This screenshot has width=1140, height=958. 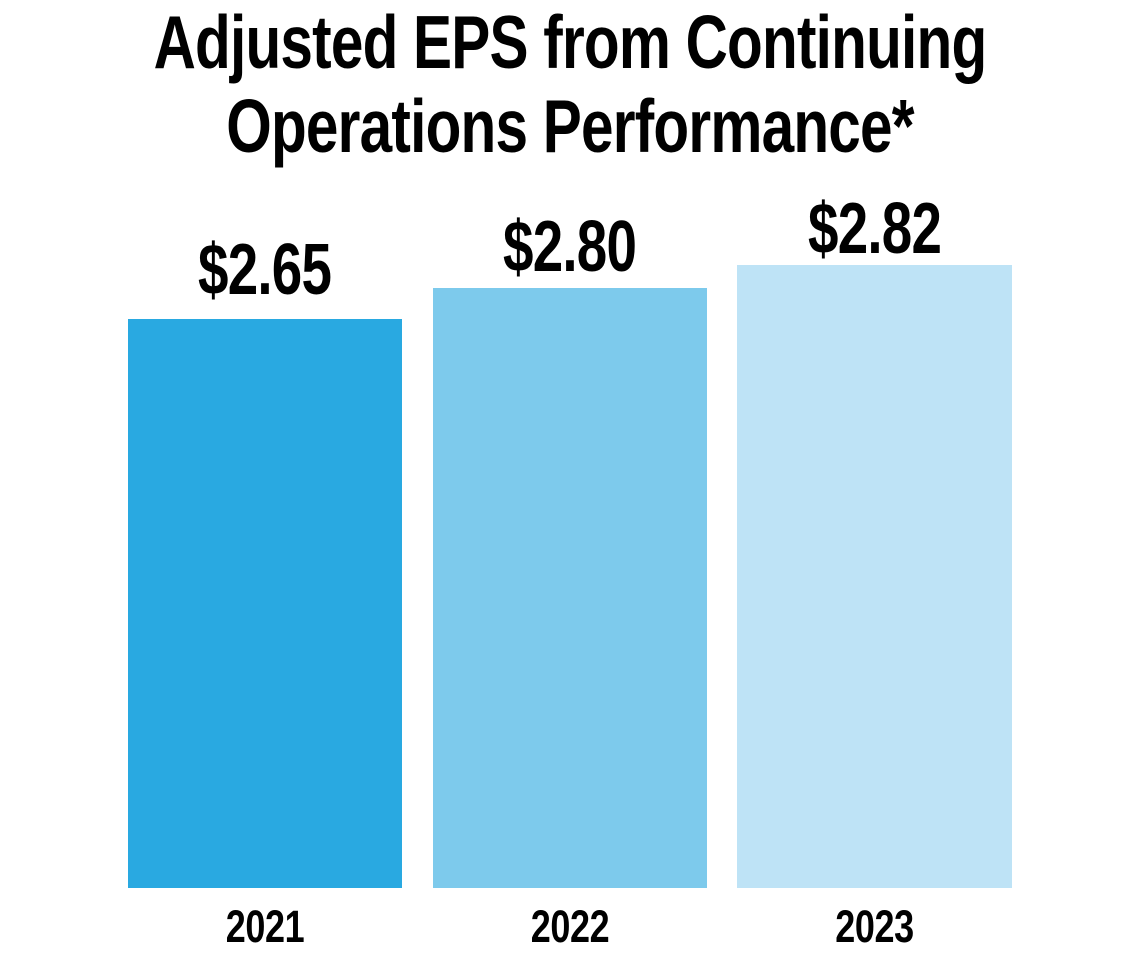 I want to click on chart-title-line-1: Adjusted EPS from Continuing, so click(x=570, y=42).